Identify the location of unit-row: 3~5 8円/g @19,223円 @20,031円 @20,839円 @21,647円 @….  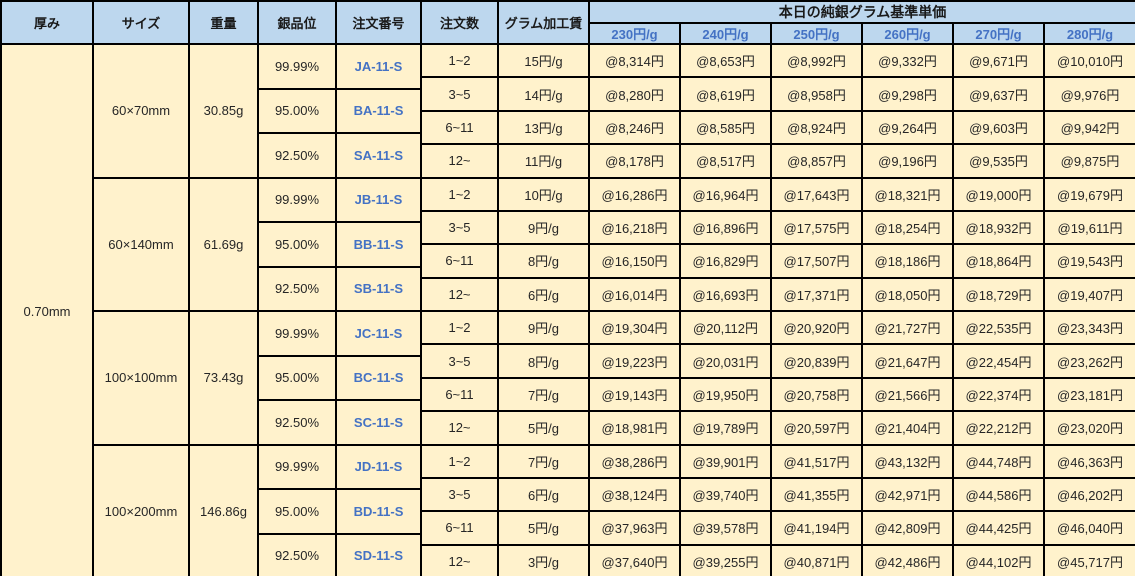
(568, 361).